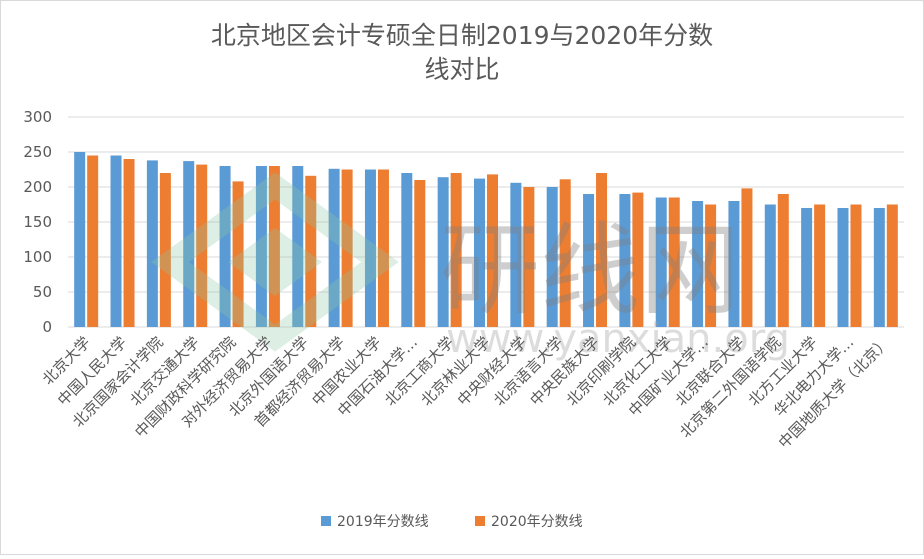  What do you see at coordinates (326, 521) in the screenshot?
I see `legend-swatch-2019` at bounding box center [326, 521].